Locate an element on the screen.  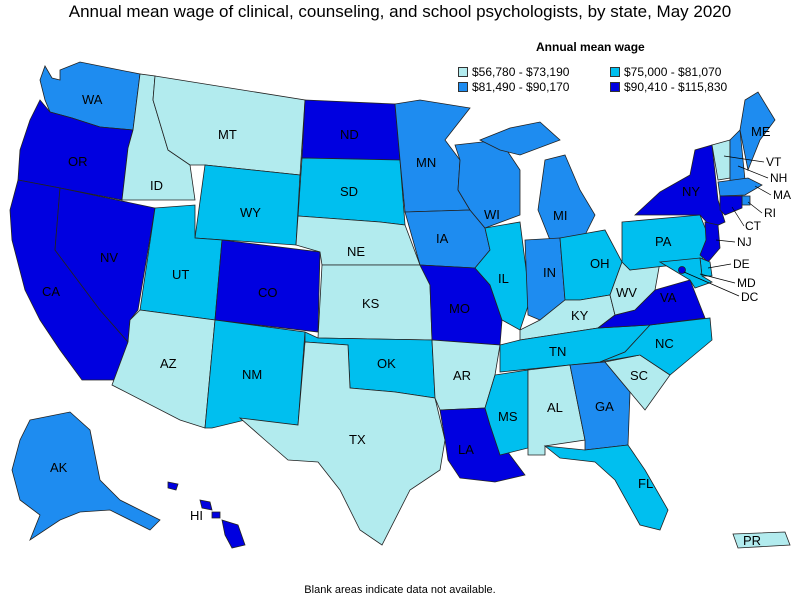
label-KY: KY is located at coordinates (580, 315).